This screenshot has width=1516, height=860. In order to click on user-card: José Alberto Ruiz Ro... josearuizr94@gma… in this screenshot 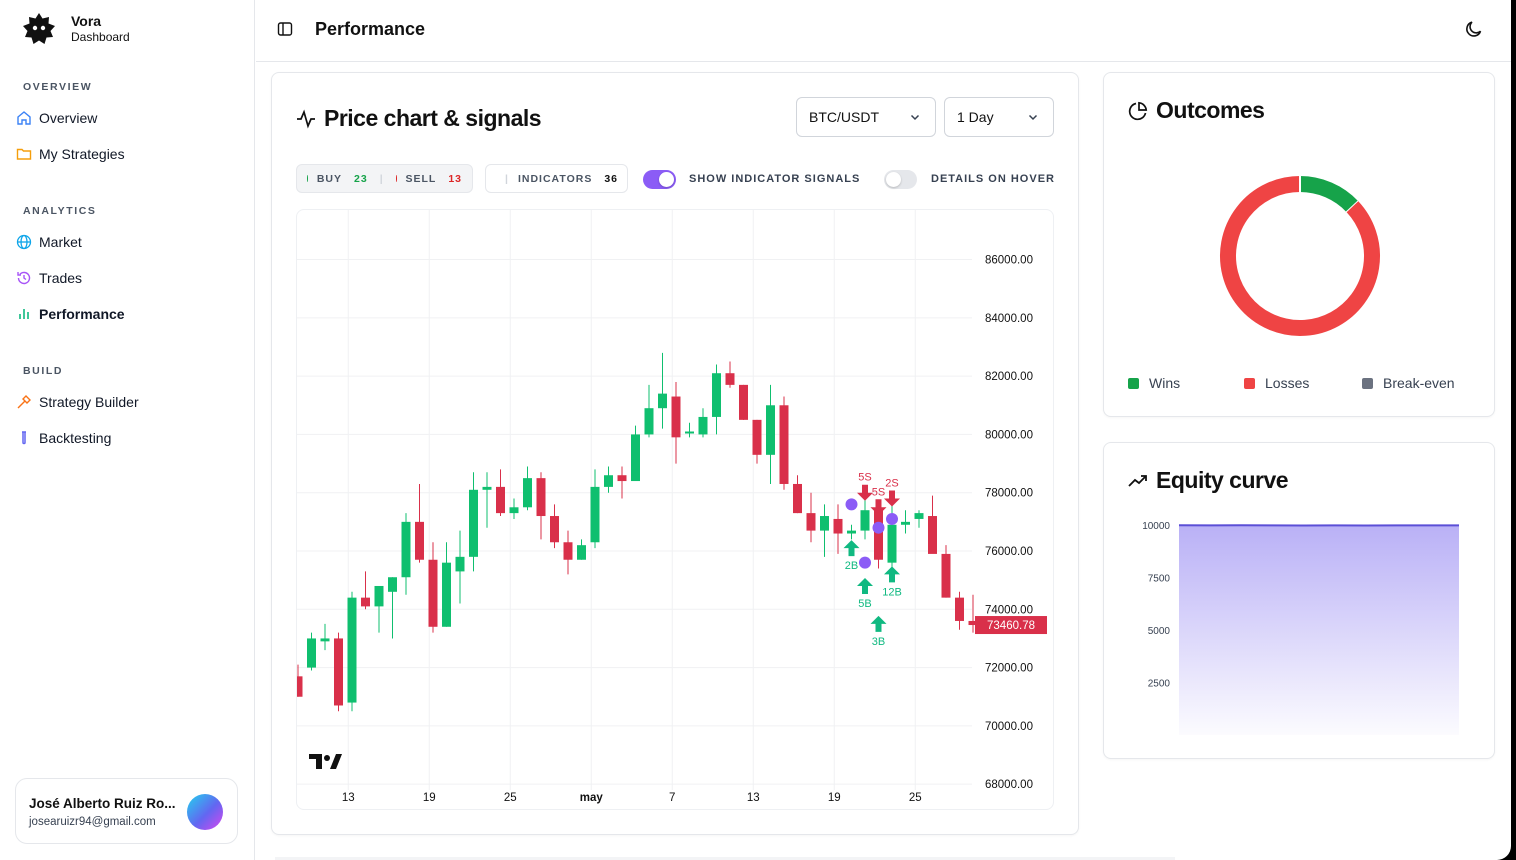, I will do `click(126, 811)`.